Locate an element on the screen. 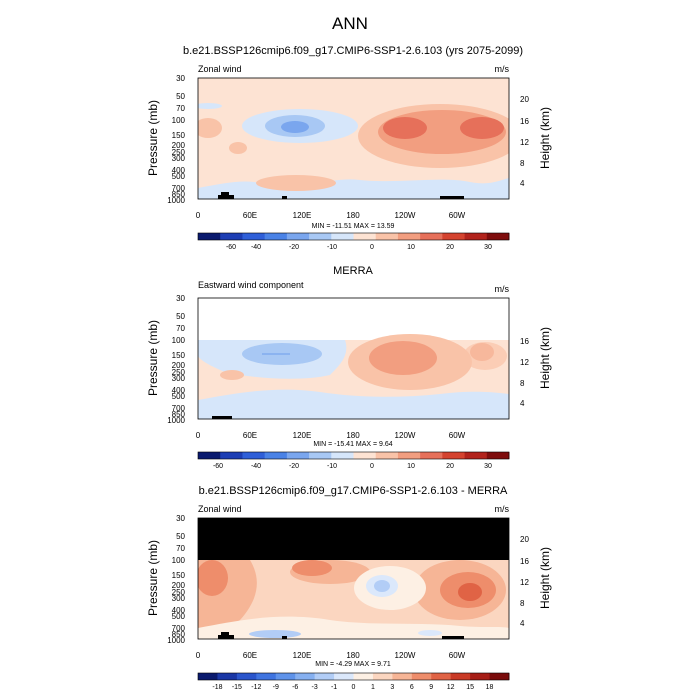  colorbar-label: 20 is located at coordinates (450, 247).